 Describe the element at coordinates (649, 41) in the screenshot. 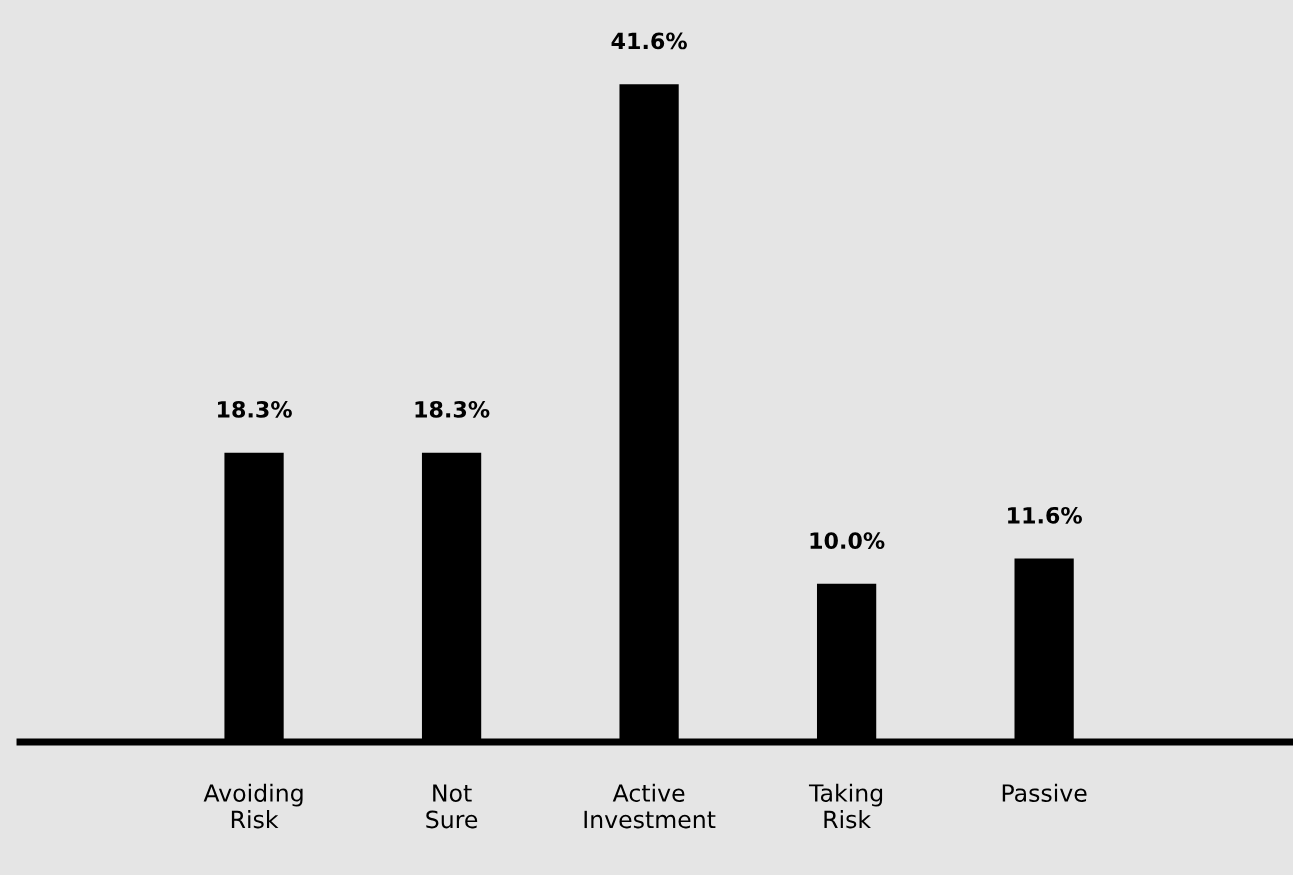

I see `data-label: 41.6%` at that location.